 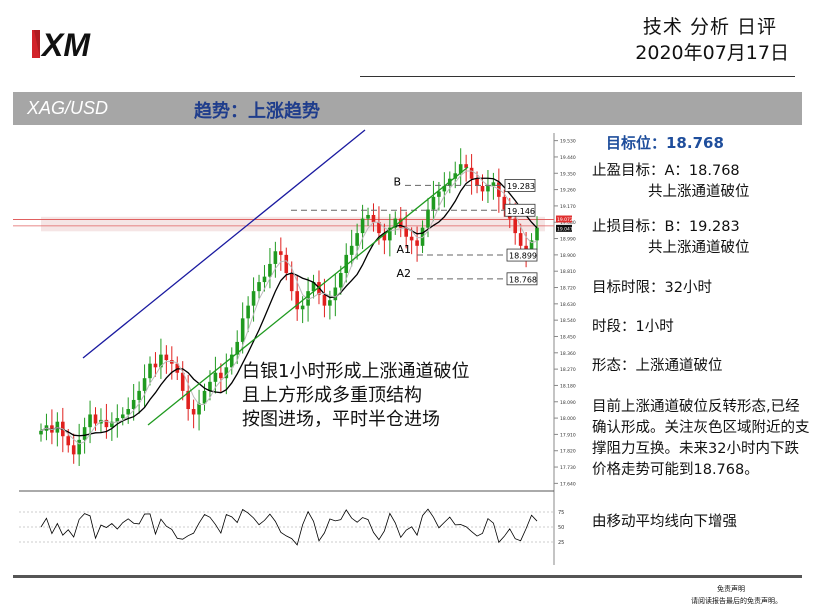 I want to click on report-title: 技术 分析 日评, so click(x=709, y=27).